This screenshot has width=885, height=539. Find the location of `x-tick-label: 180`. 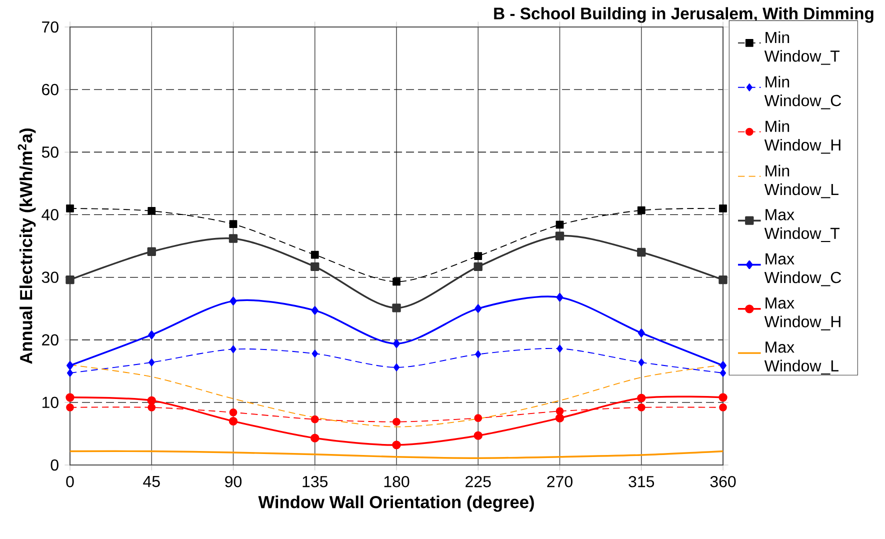

x-tick-label: 180 is located at coordinates (397, 482).